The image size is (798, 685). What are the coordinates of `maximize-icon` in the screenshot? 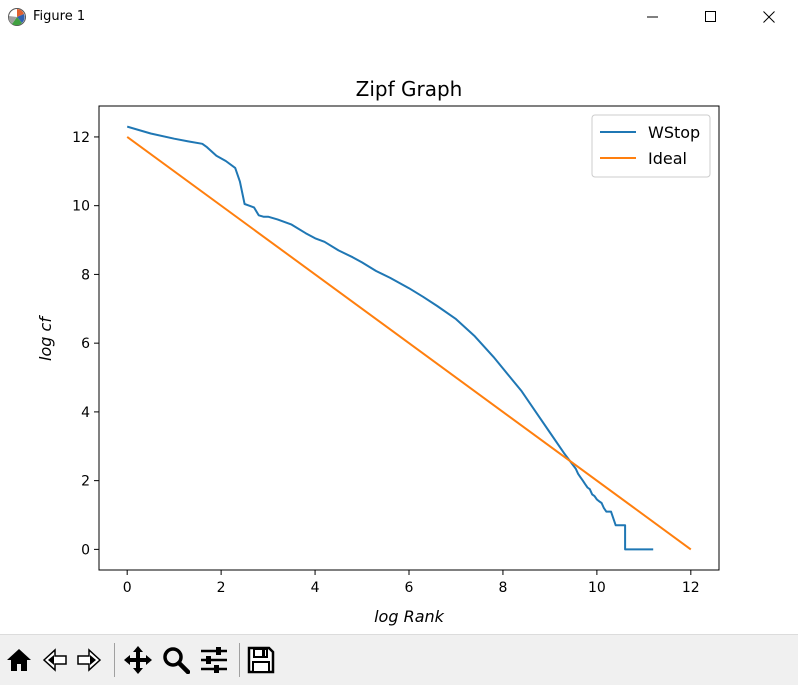 It's located at (710, 16).